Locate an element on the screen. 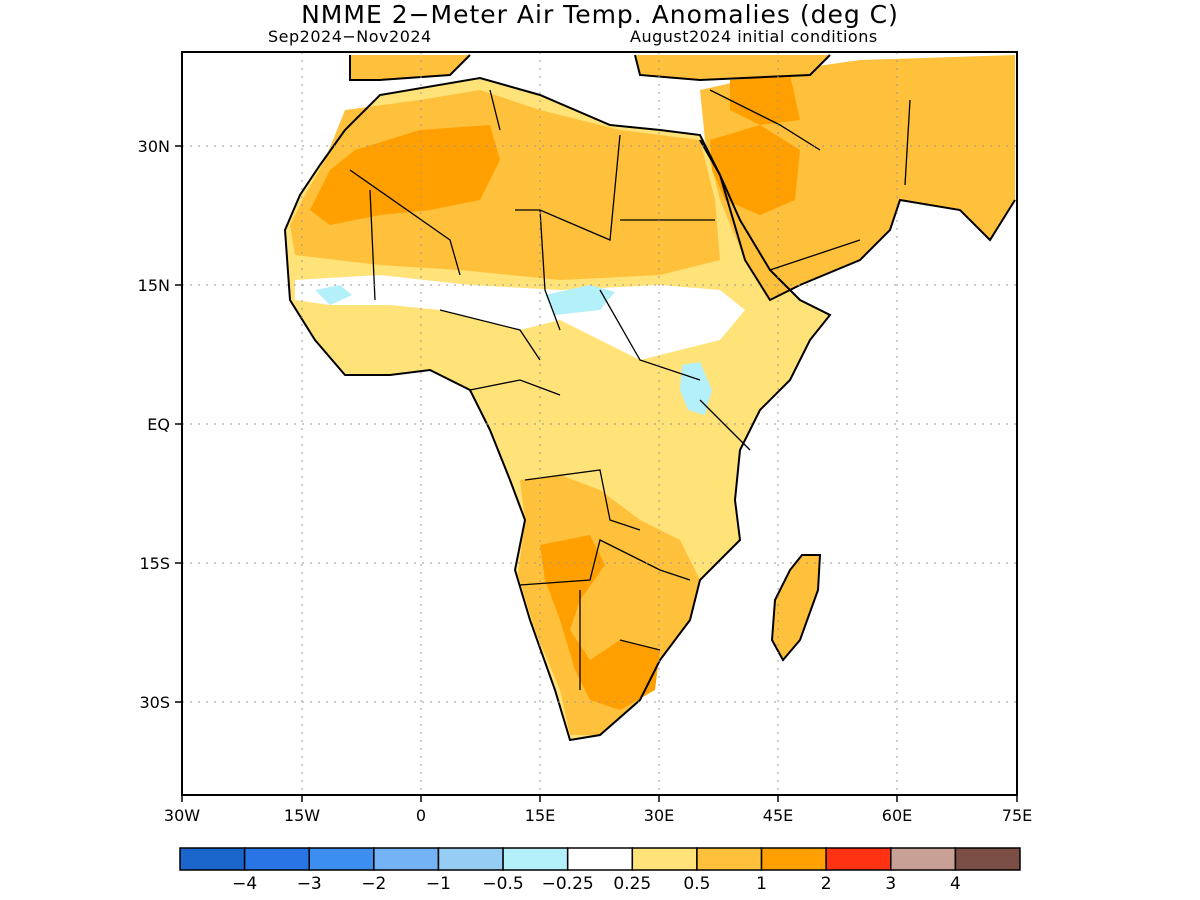  colorbar-label: 2 is located at coordinates (826, 884).